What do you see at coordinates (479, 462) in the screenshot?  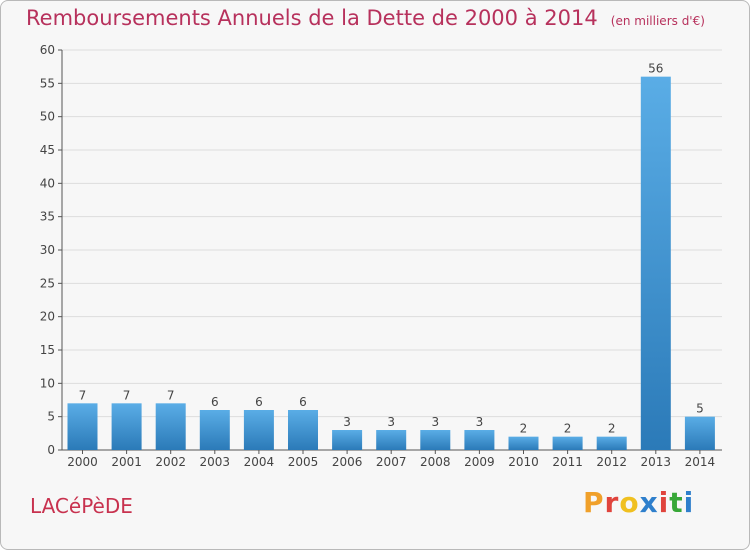 I see `x-tick-label: 2009` at bounding box center [479, 462].